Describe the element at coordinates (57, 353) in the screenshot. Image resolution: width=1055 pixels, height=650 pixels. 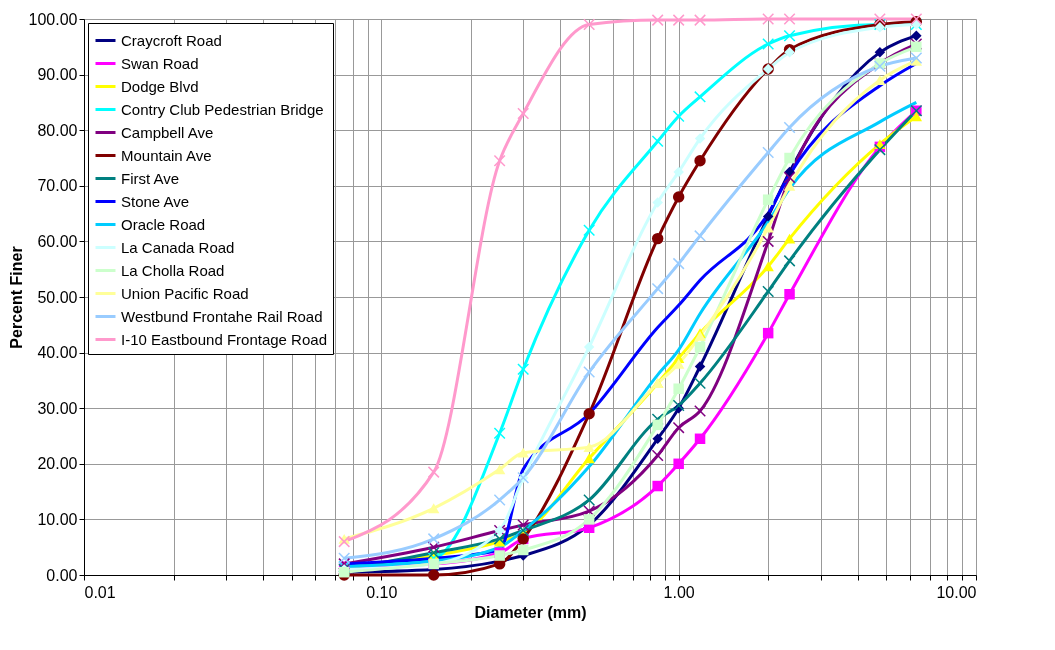
I see `y-tick-label: 40.00` at that location.